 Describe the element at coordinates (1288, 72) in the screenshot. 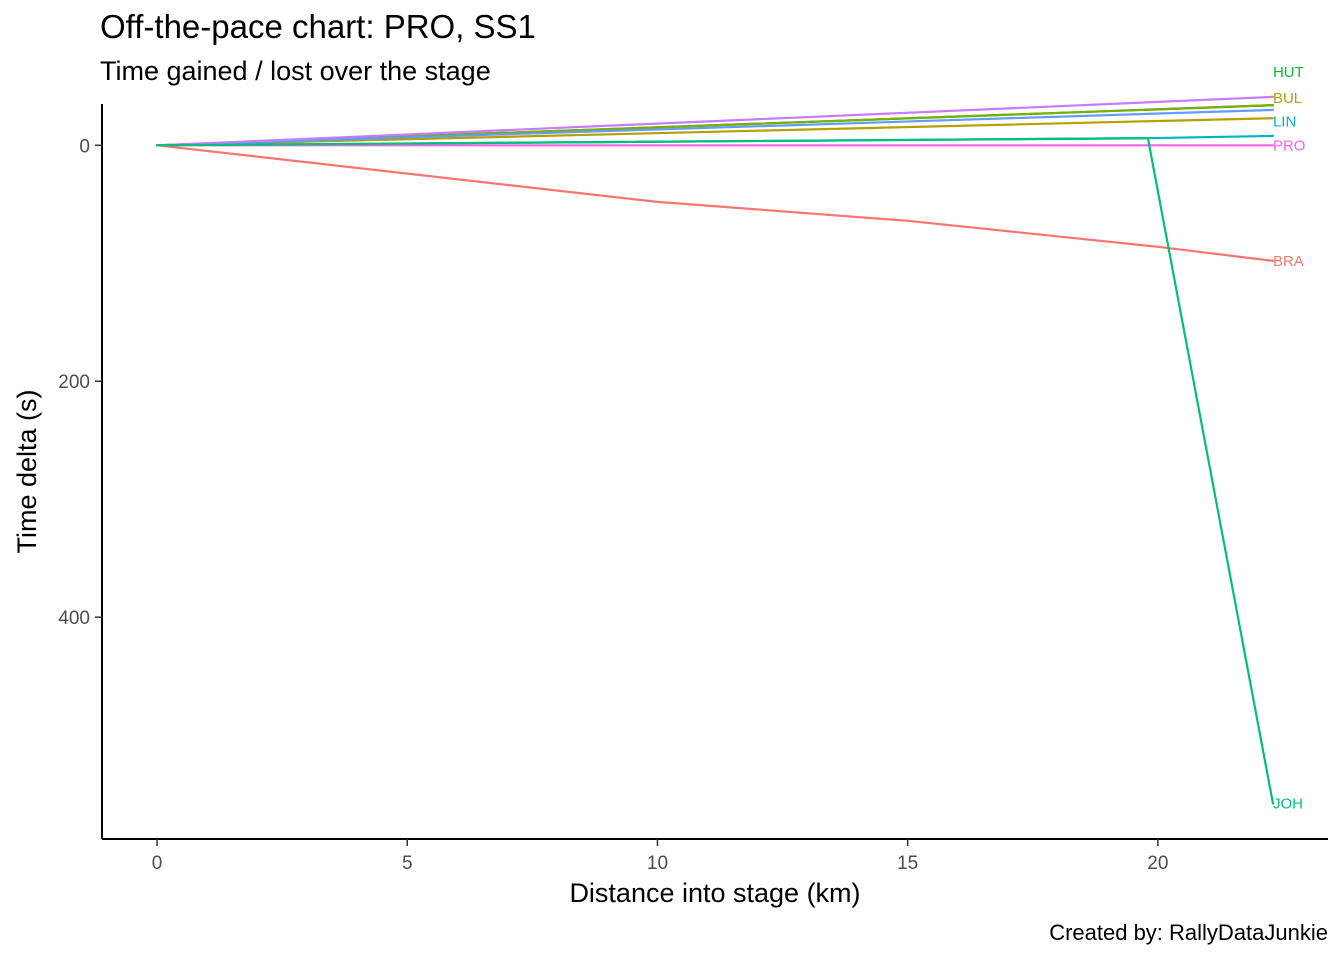

I see `series-label-hut: HUT` at that location.